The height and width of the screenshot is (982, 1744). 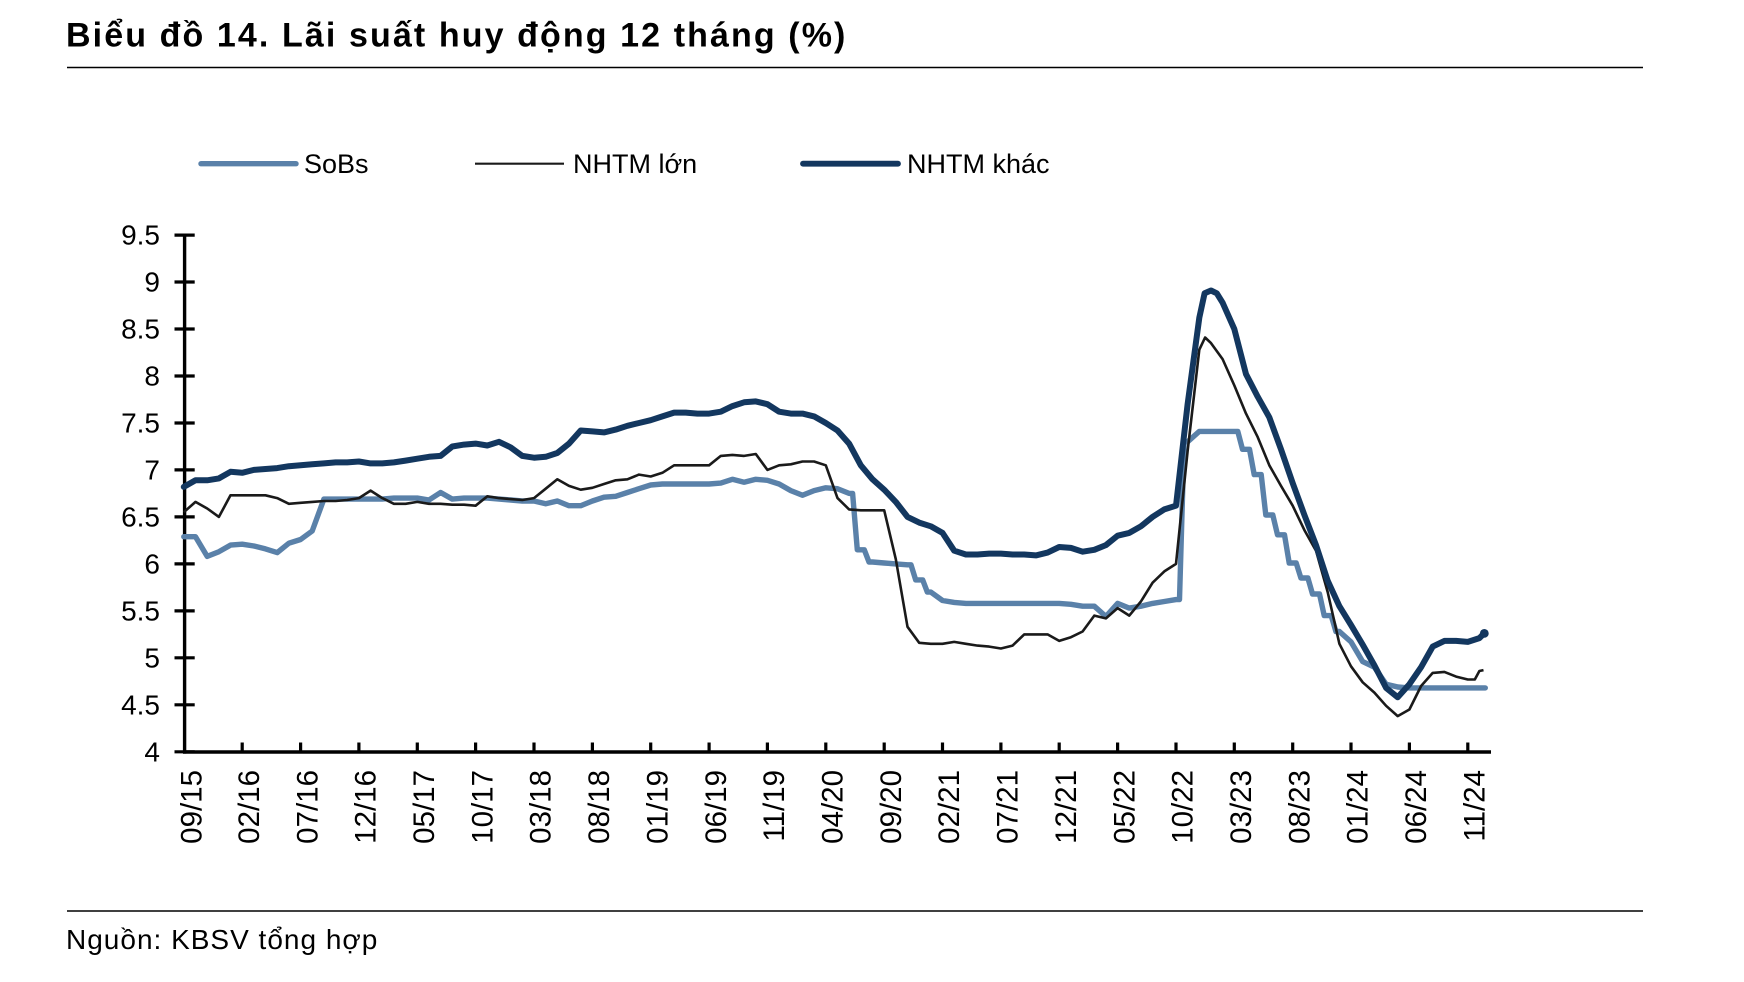 What do you see at coordinates (140, 610) in the screenshot?
I see `svg-text: 5.5` at bounding box center [140, 610].